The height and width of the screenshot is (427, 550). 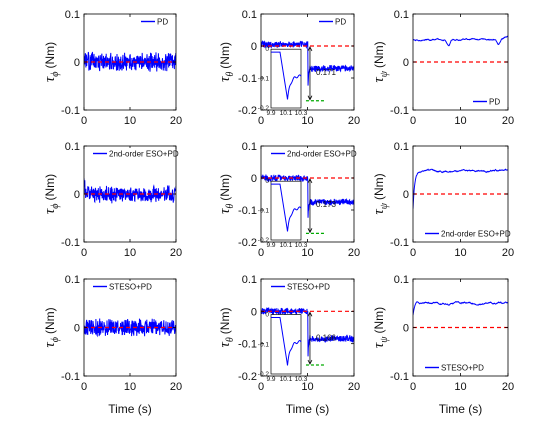 I want to click on delta-annotation: 0.173, so click(x=321, y=206).